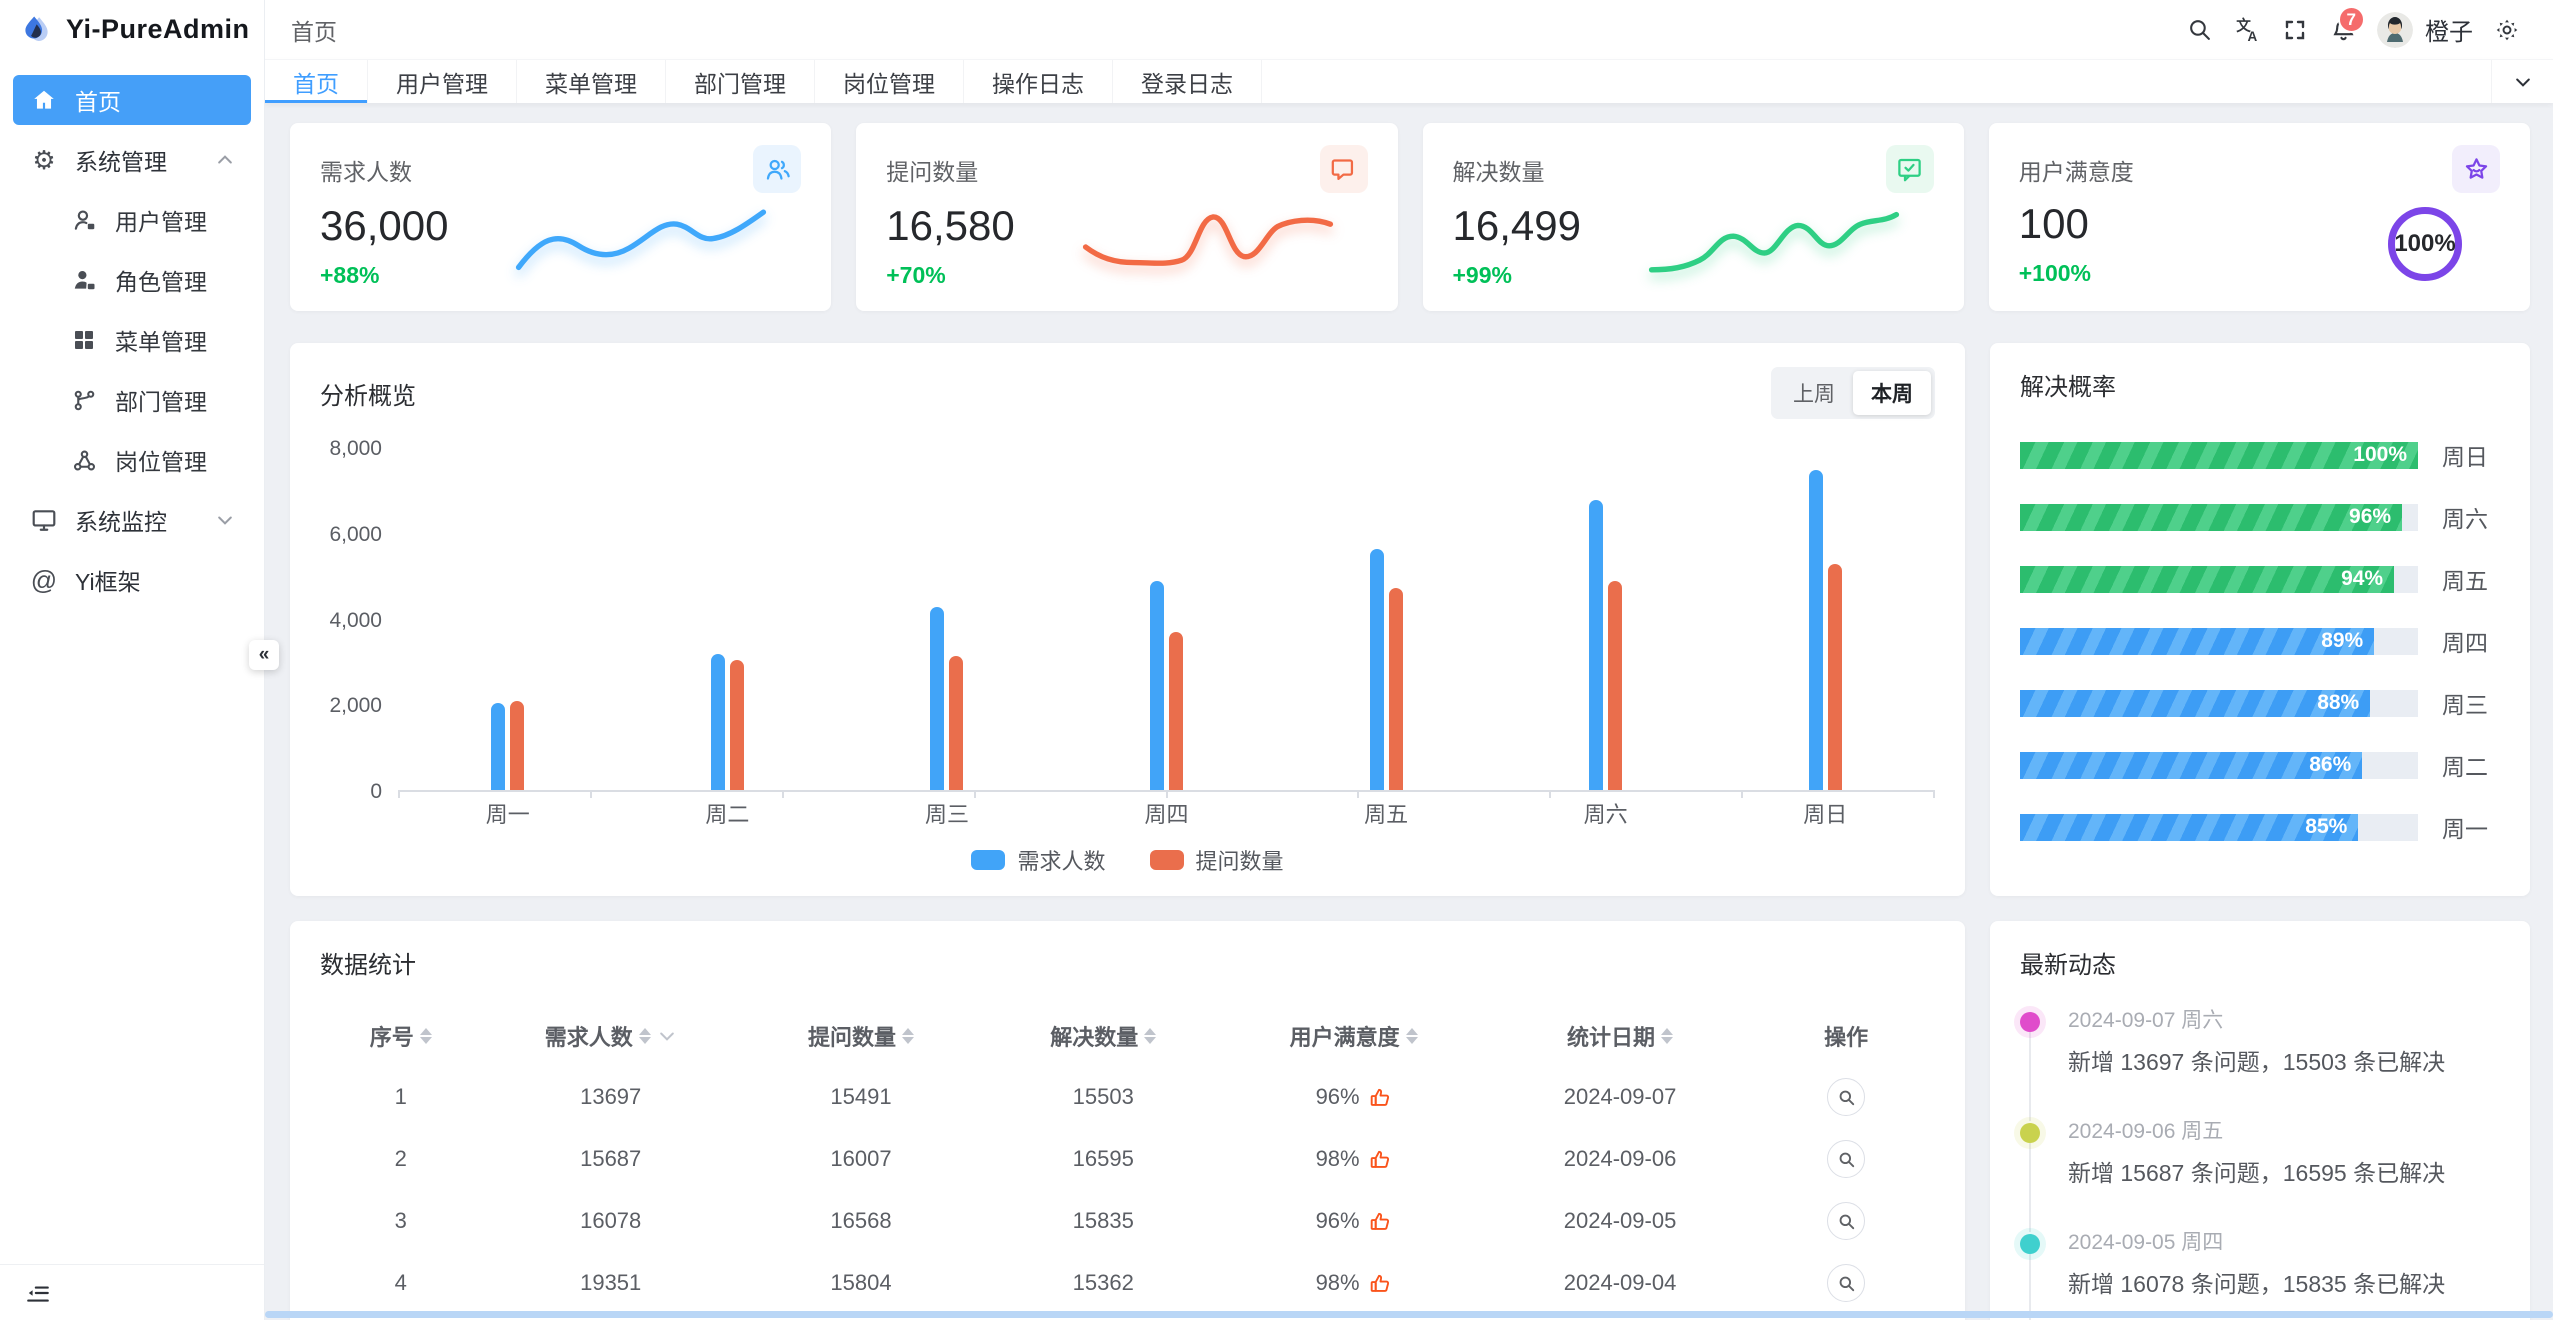  What do you see at coordinates (132, 280) in the screenshot?
I see `sidebar-item-角色管理: 角色管理` at bounding box center [132, 280].